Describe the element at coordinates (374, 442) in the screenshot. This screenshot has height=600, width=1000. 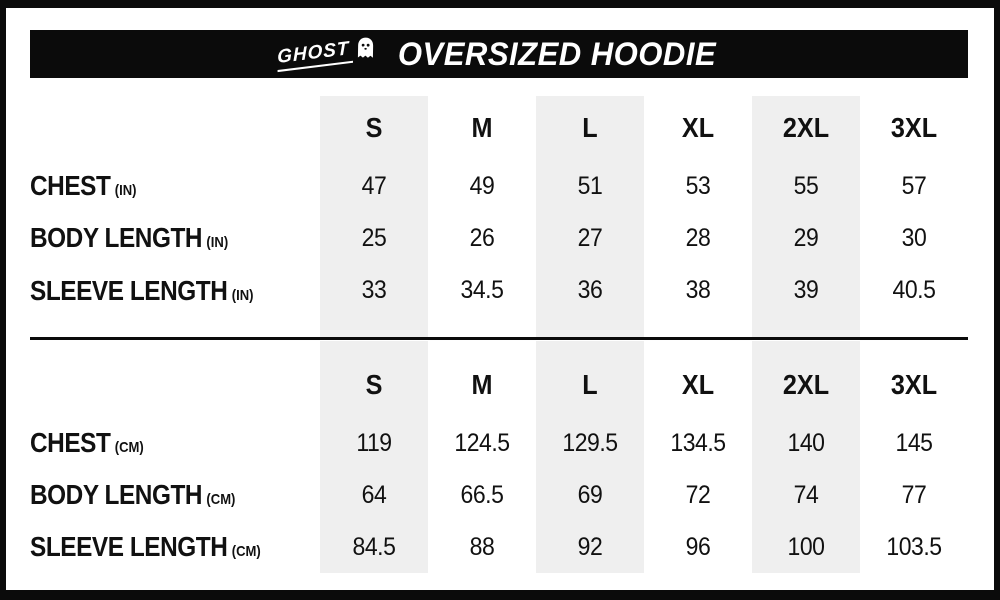
I see `size-value: 119` at that location.